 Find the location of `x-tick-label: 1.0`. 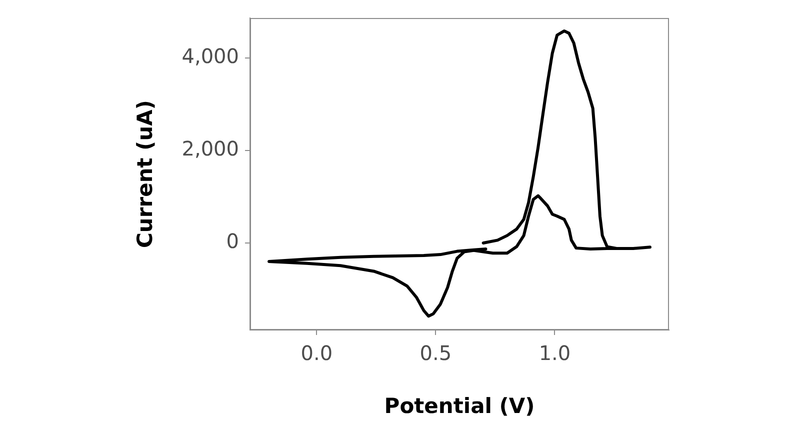

x-tick-label: 1.0 is located at coordinates (554, 353).